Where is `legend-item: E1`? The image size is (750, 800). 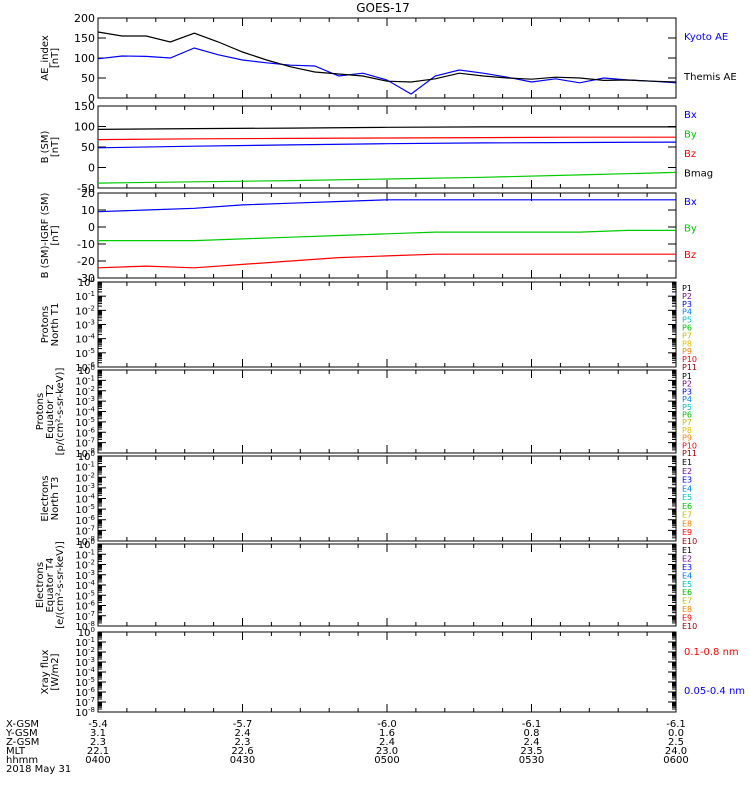 legend-item: E1 is located at coordinates (687, 462).